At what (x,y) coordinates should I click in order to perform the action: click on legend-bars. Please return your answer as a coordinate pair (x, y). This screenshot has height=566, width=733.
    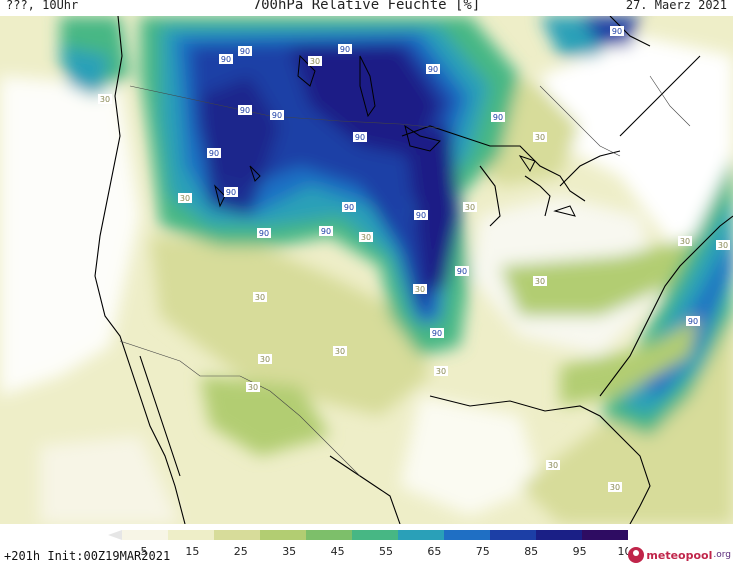
    Looking at the image, I should click on (368, 535).